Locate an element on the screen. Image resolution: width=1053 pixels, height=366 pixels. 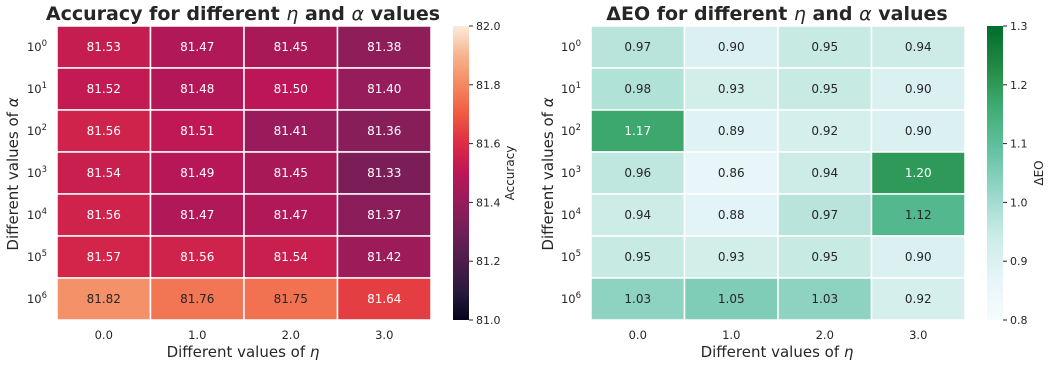
cell-value-label: 81.37 is located at coordinates (384, 215).